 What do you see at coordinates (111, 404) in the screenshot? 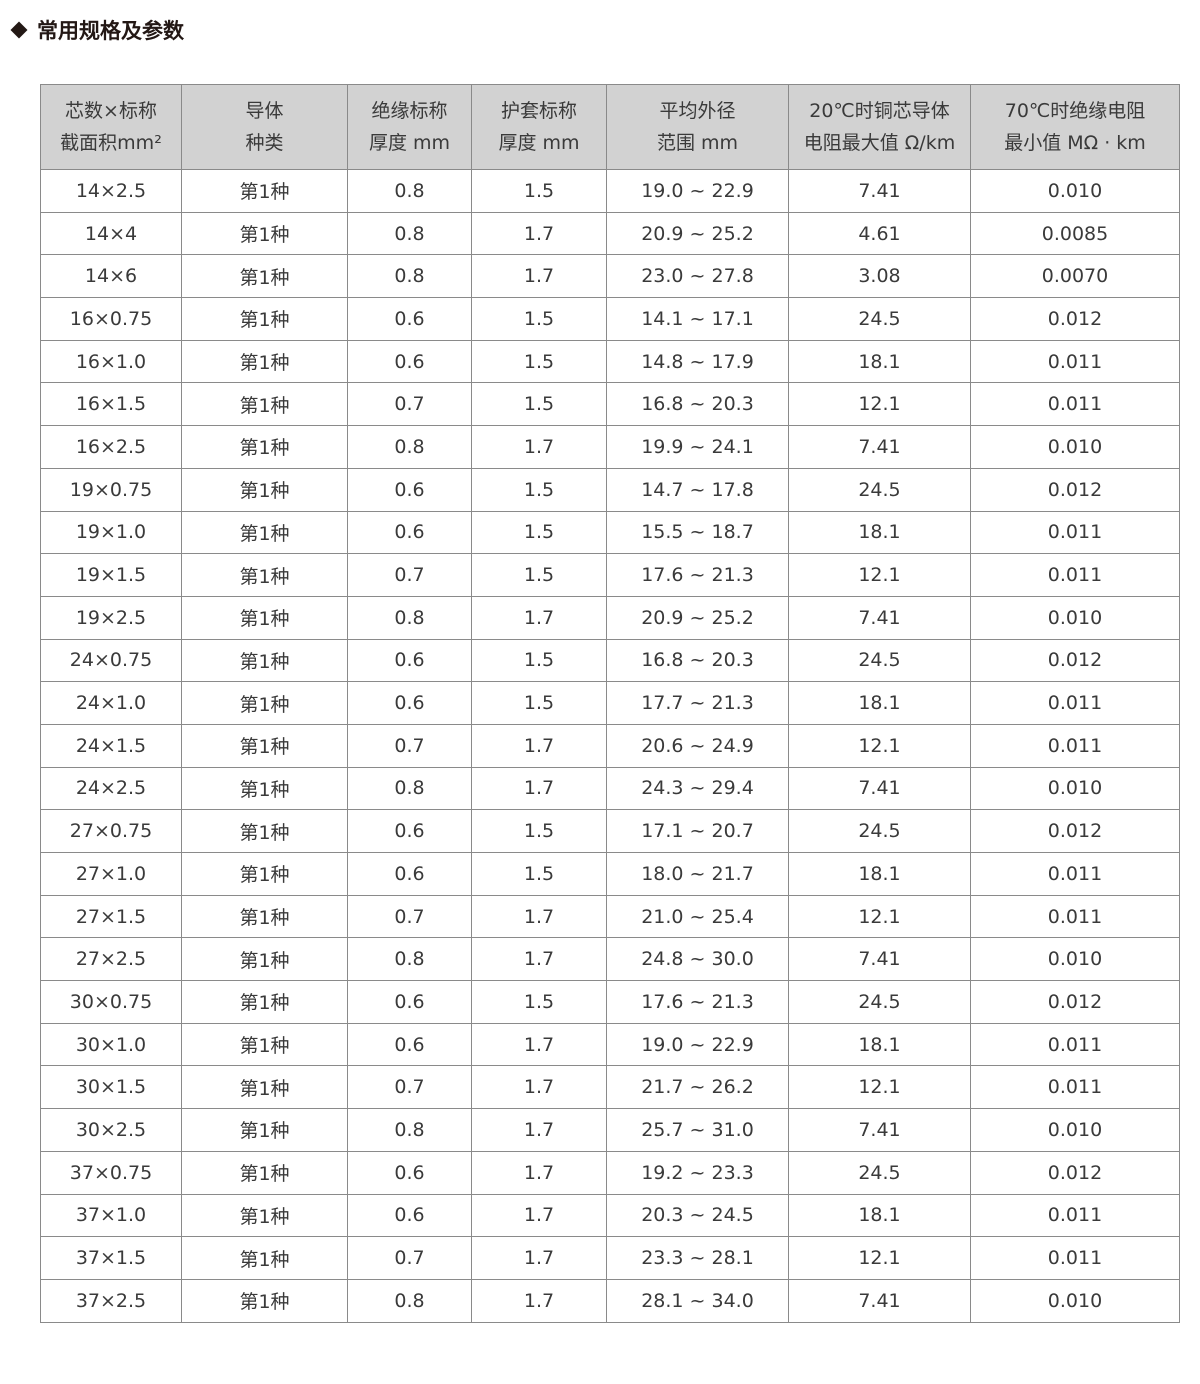
I see `table-cell: 16×1.5` at bounding box center [111, 404].